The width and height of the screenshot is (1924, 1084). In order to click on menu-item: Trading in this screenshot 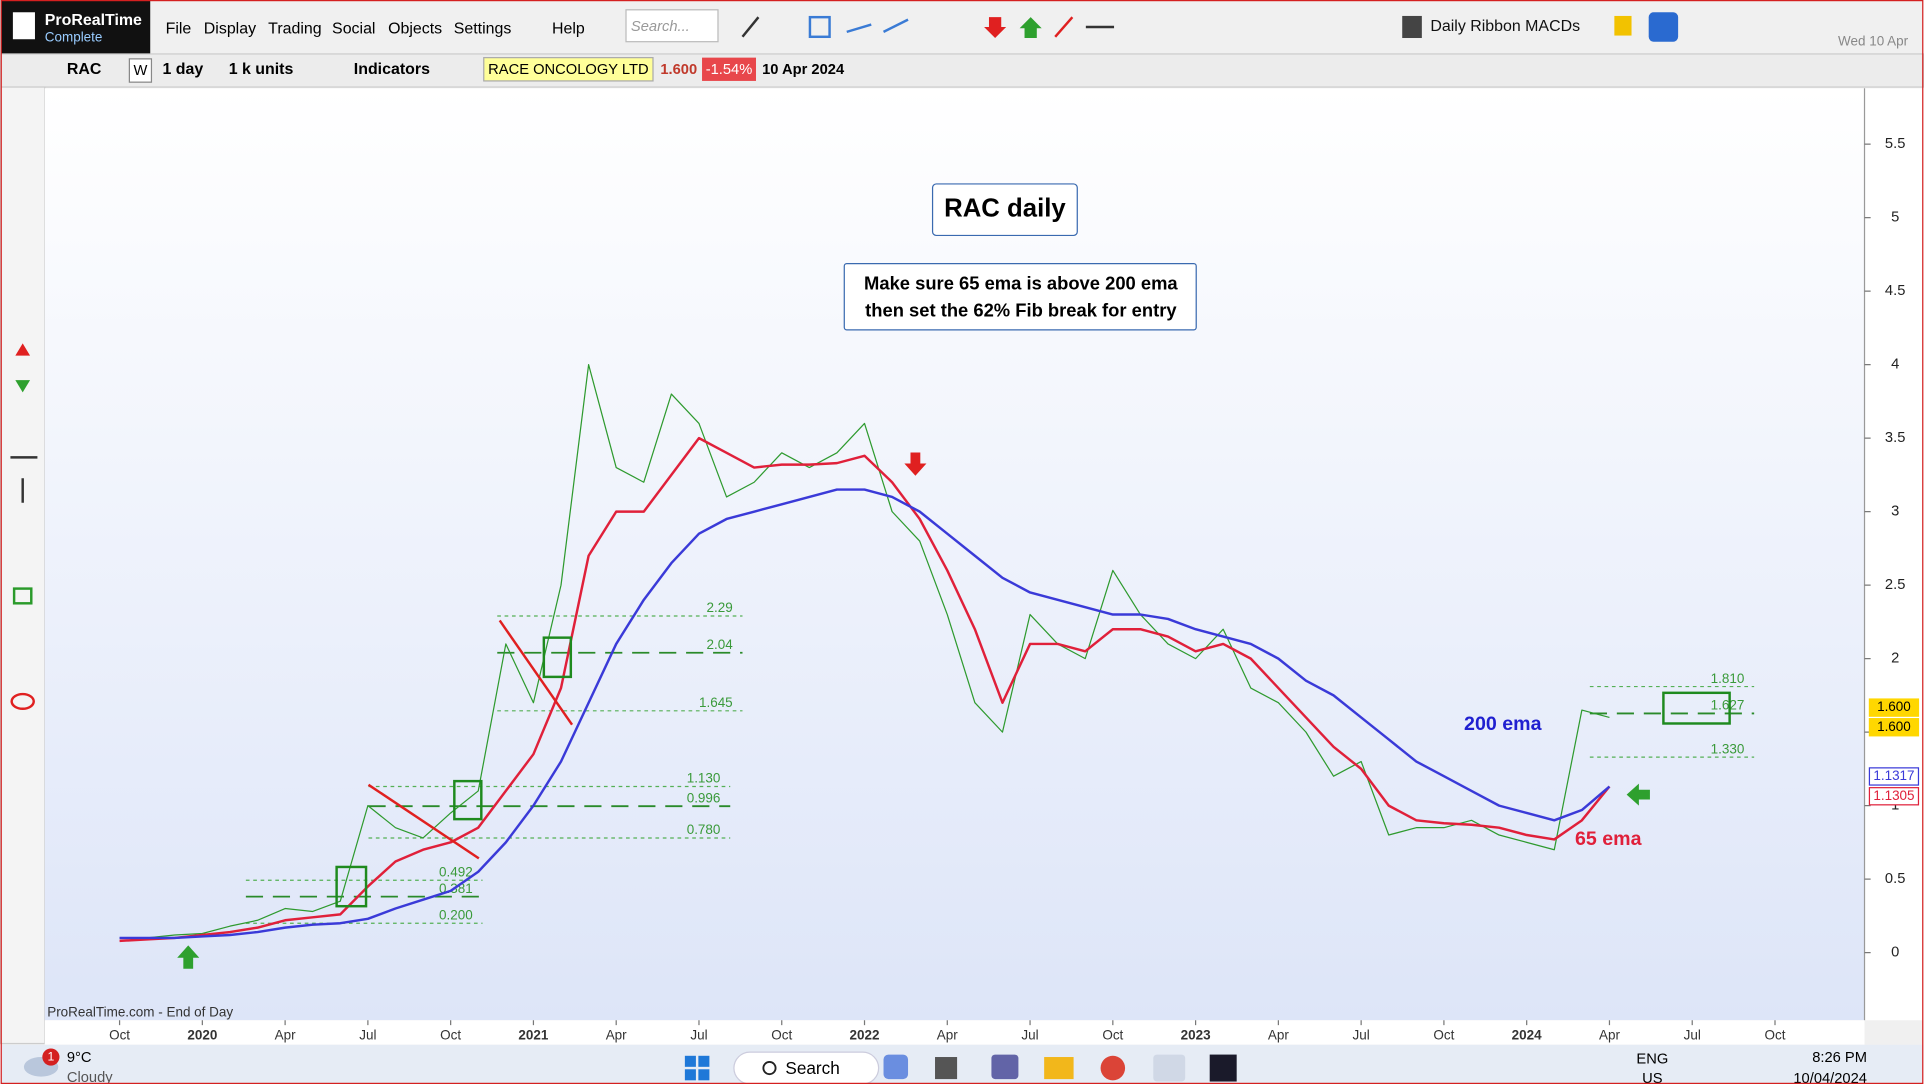, I will do `click(294, 29)`.